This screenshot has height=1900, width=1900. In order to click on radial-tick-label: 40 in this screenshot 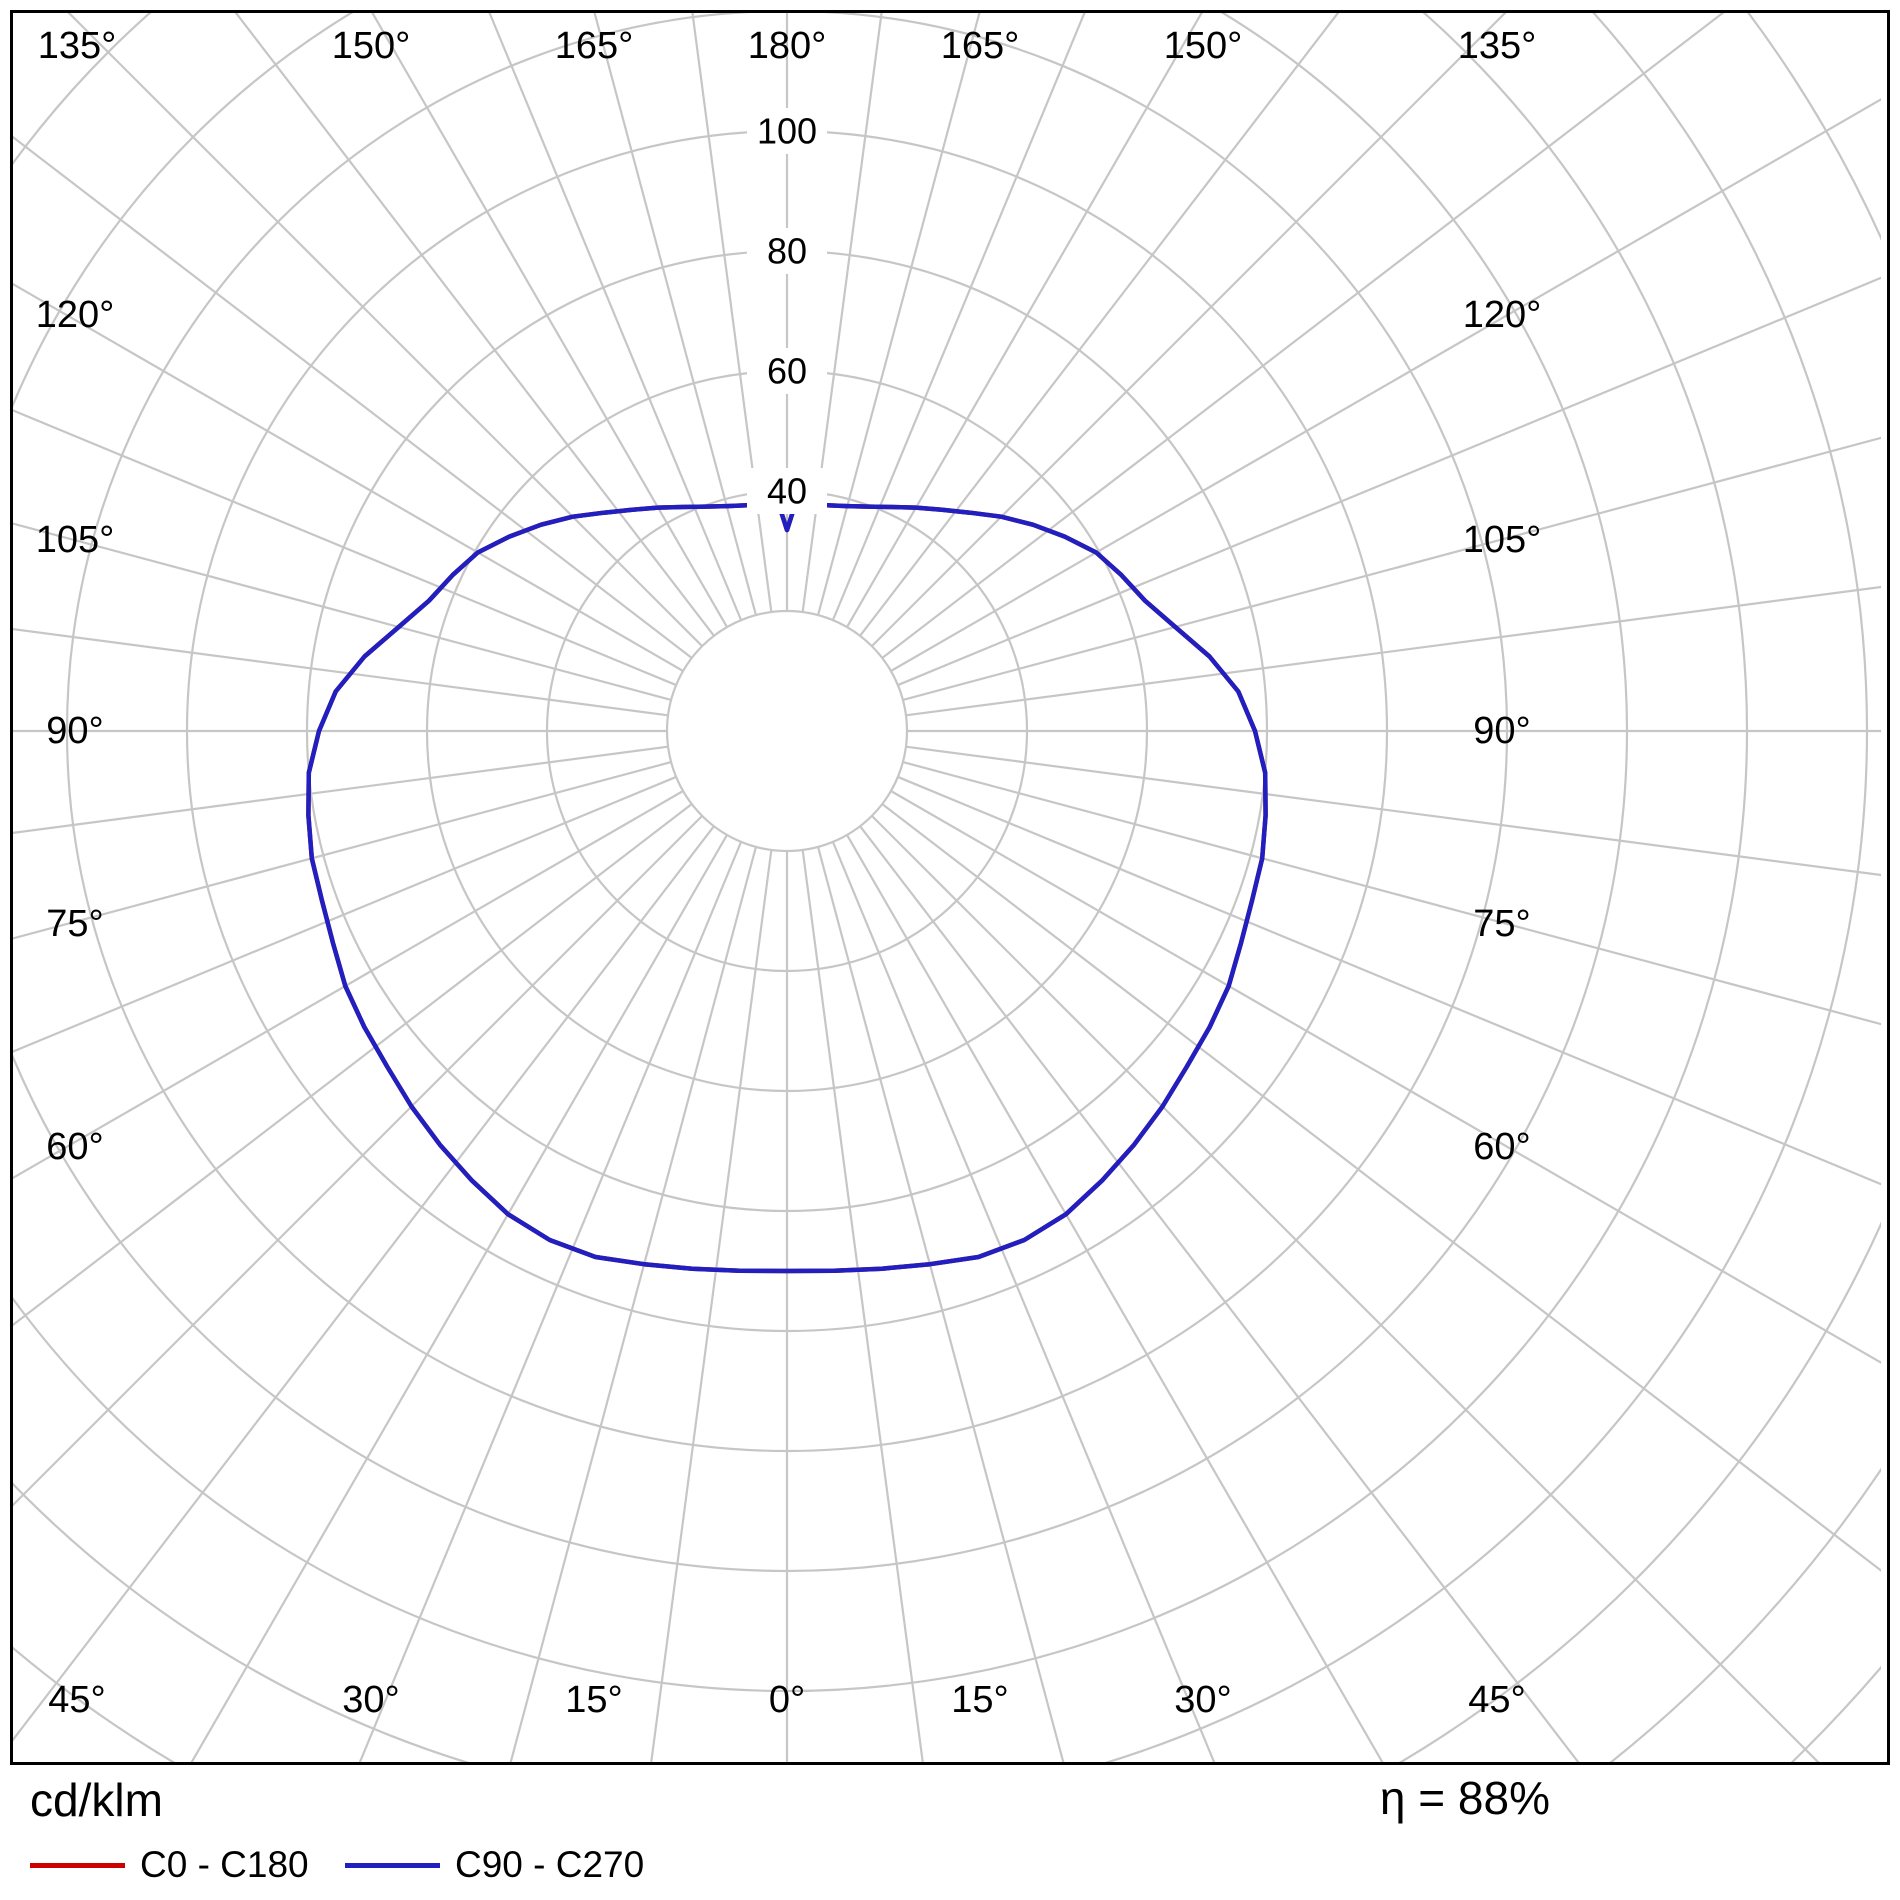, I will do `click(787, 491)`.